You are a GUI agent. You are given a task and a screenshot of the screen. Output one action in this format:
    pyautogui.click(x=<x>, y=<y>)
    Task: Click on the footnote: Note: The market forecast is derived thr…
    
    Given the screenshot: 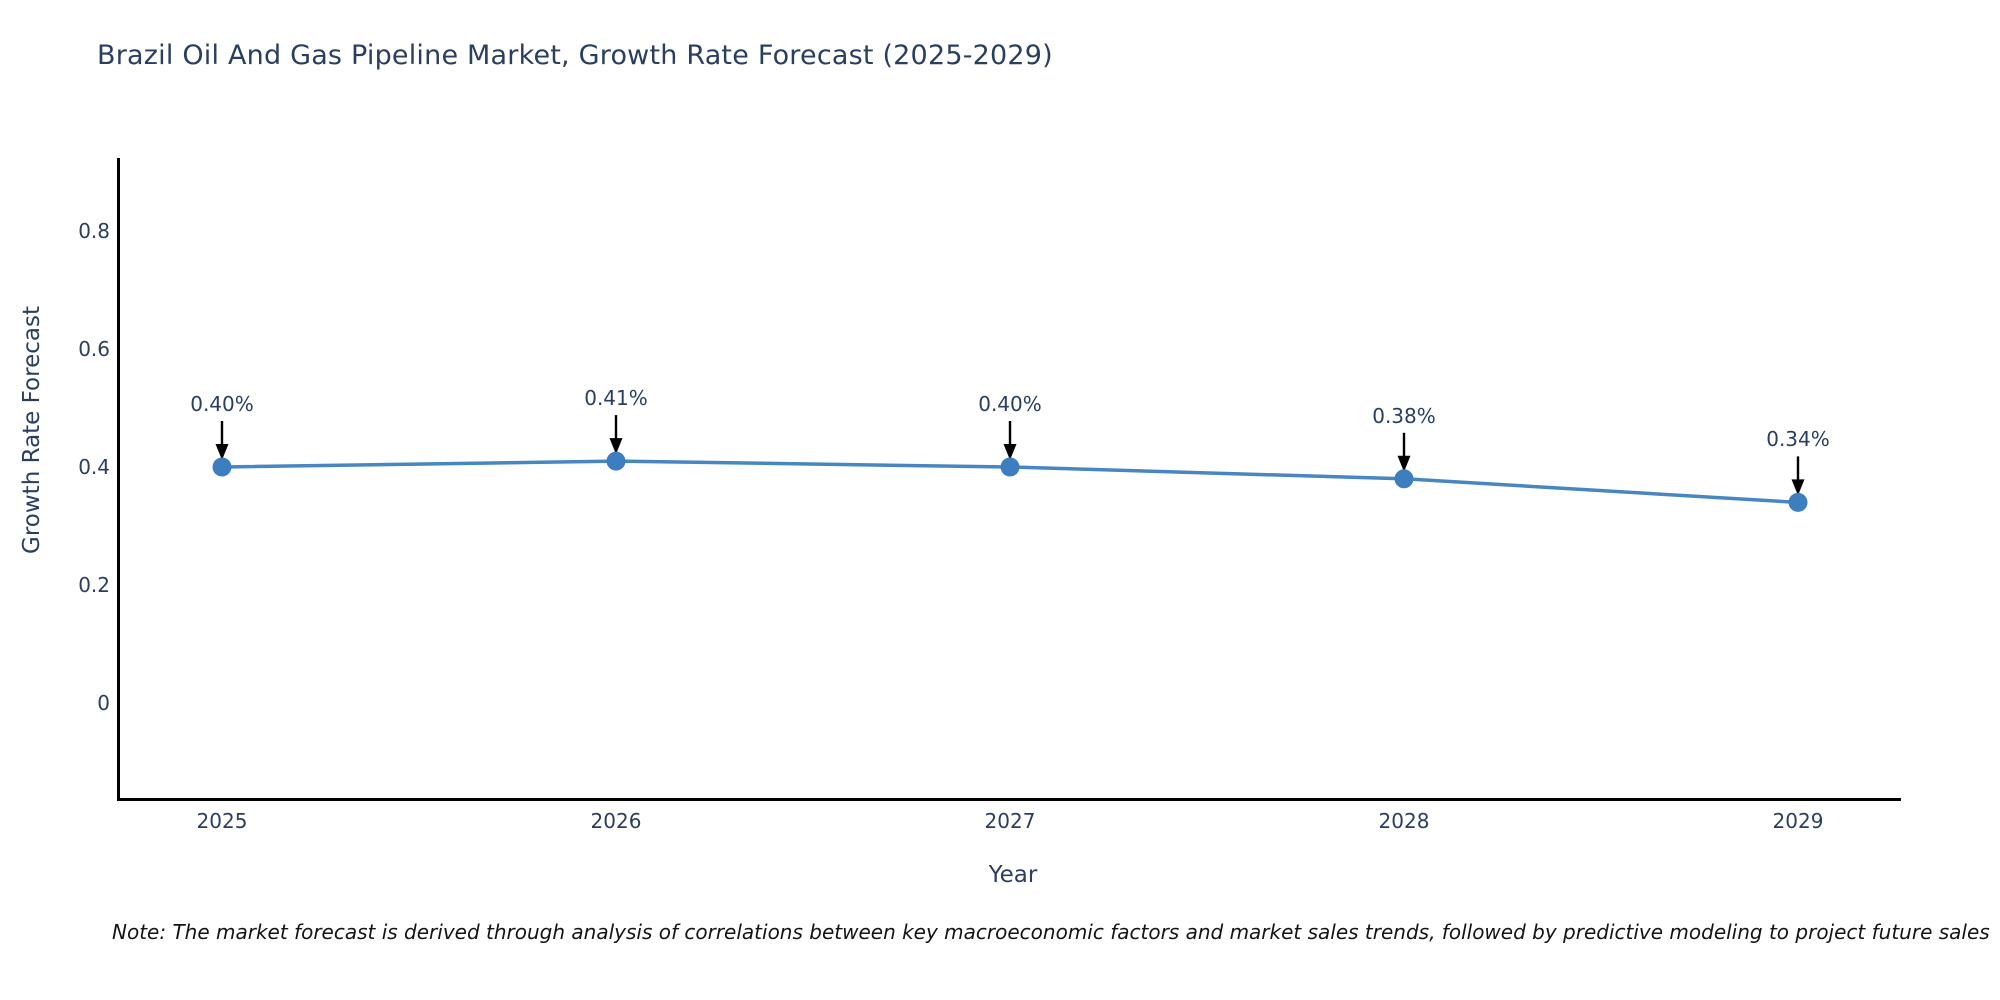 What is the action you would take?
    pyautogui.click(x=1051, y=932)
    